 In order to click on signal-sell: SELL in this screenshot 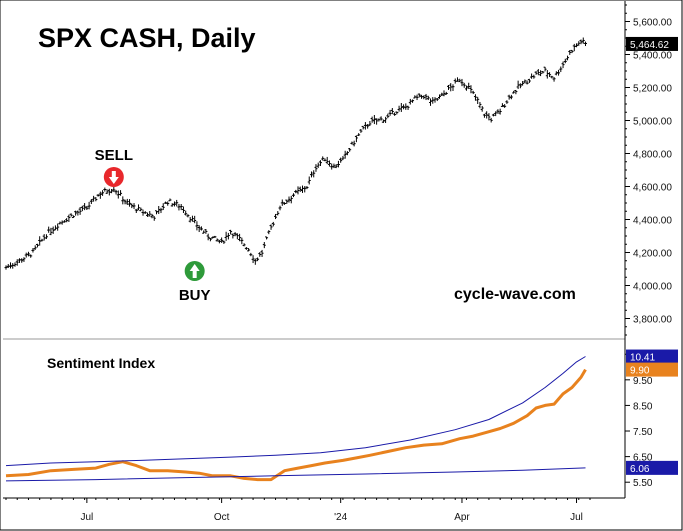, I will do `click(114, 167)`.